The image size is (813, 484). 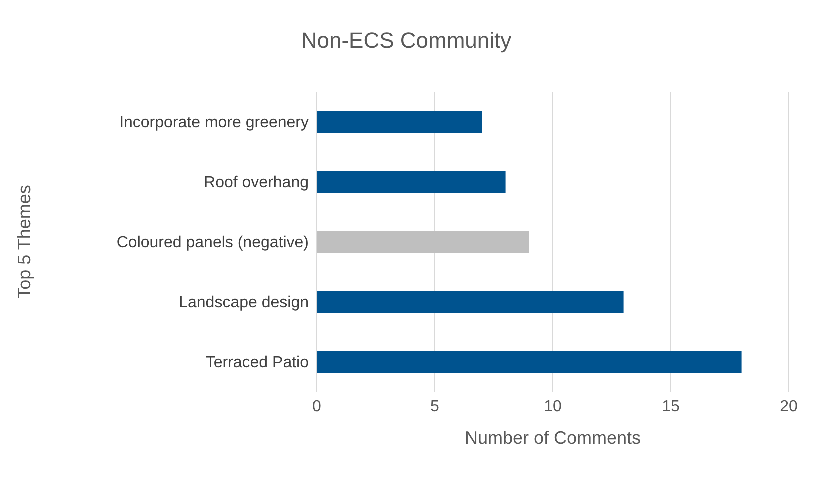 What do you see at coordinates (789, 407) in the screenshot?
I see `x-tick-label: 20` at bounding box center [789, 407].